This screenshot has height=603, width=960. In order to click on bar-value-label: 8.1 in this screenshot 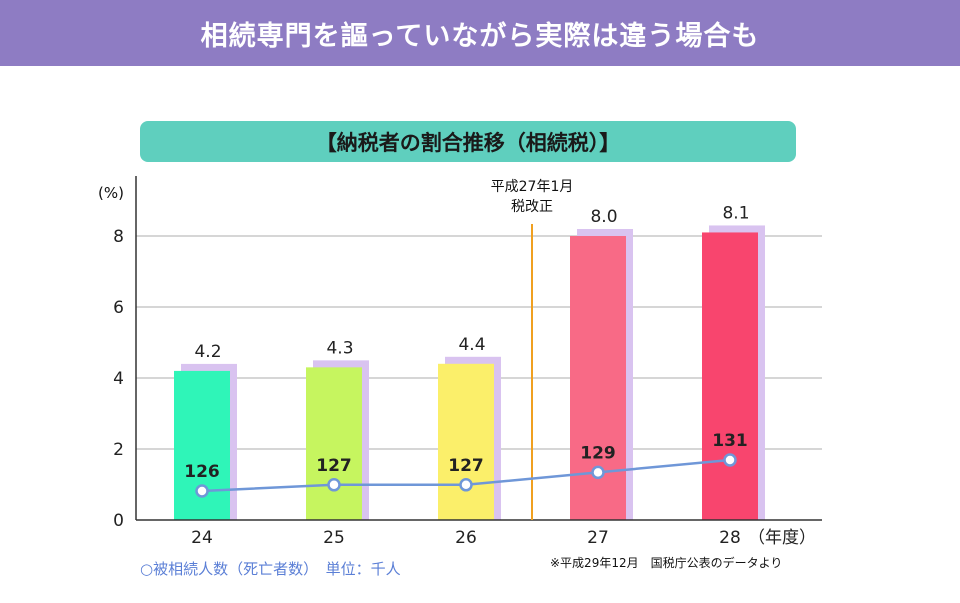, I will do `click(735, 213)`.